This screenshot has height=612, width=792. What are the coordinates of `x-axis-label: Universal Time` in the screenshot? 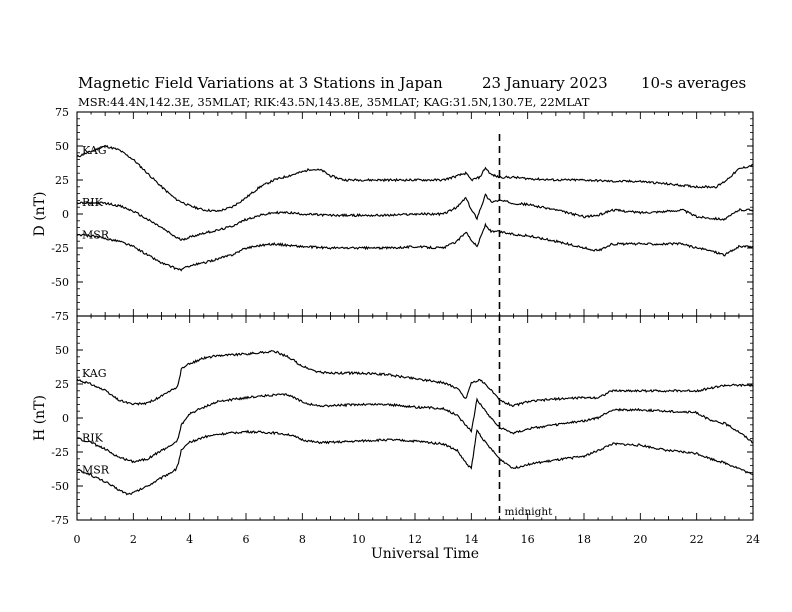 It's located at (425, 554).